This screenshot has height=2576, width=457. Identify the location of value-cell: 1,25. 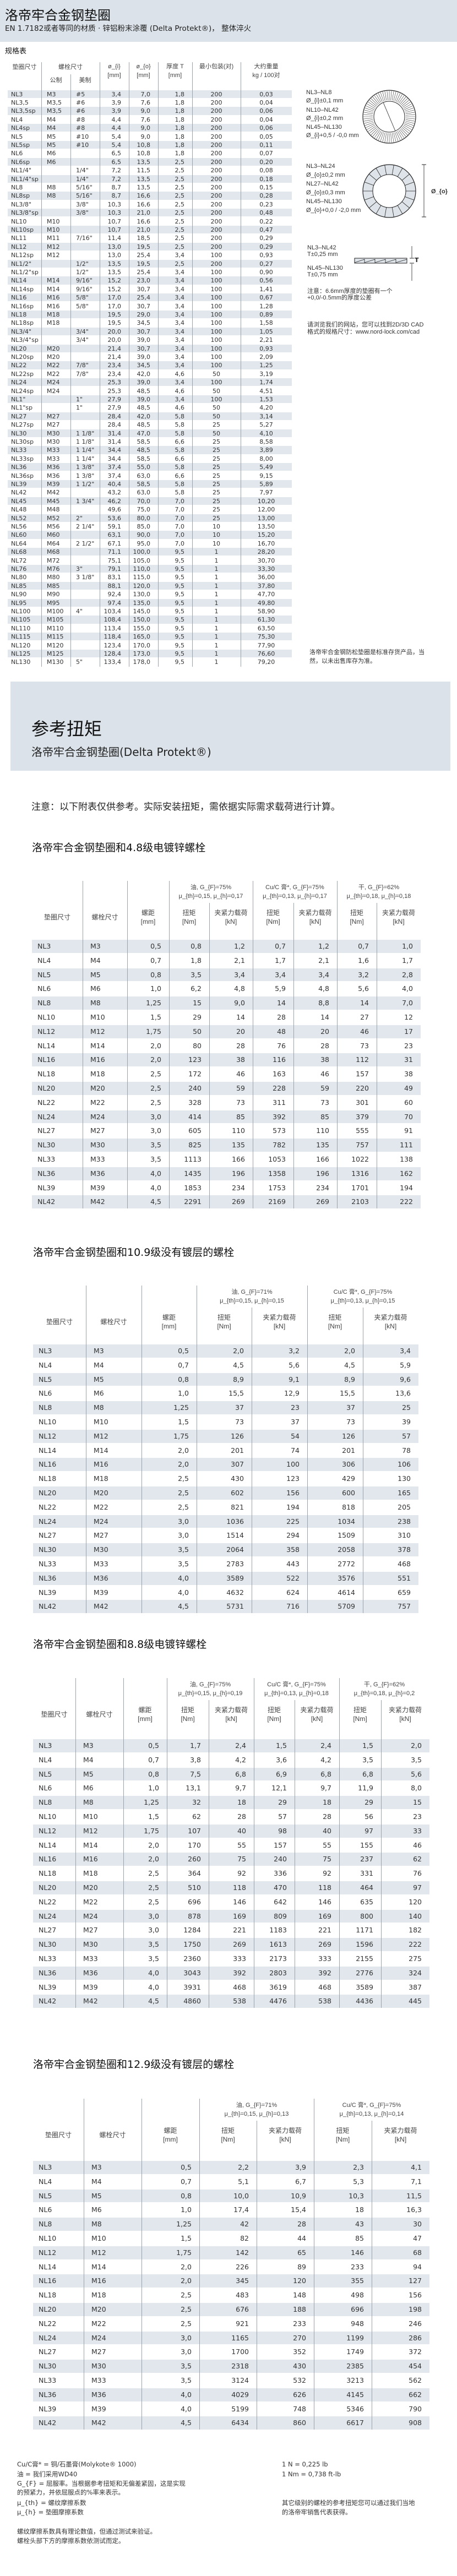
(181, 1407).